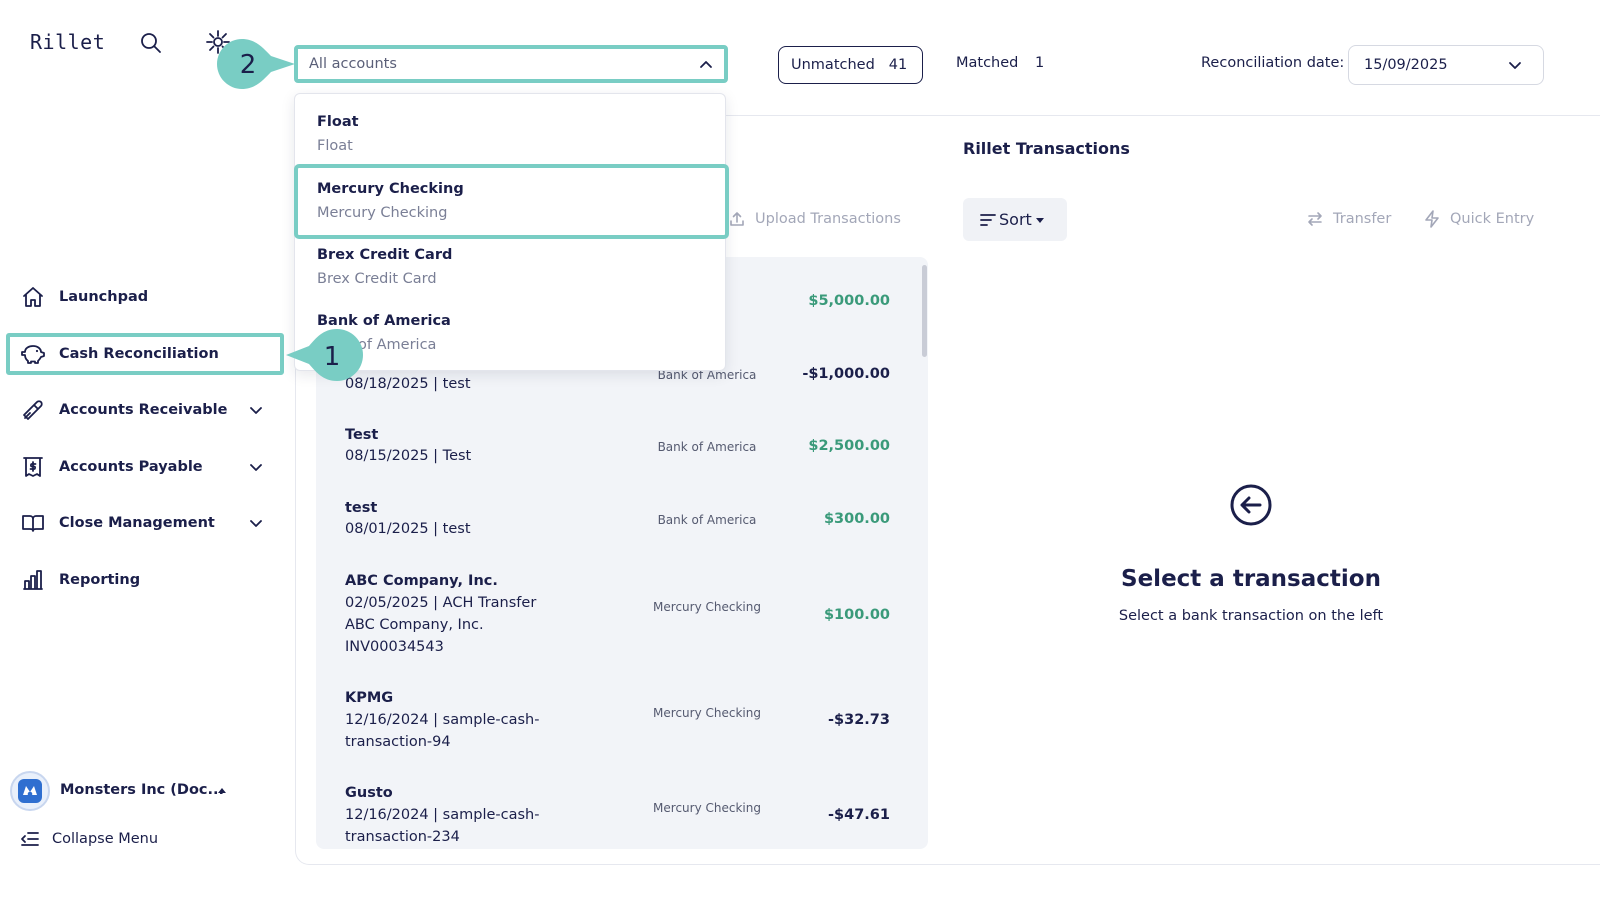 The height and width of the screenshot is (897, 1600). What do you see at coordinates (33, 523) in the screenshot?
I see `book-icon` at bounding box center [33, 523].